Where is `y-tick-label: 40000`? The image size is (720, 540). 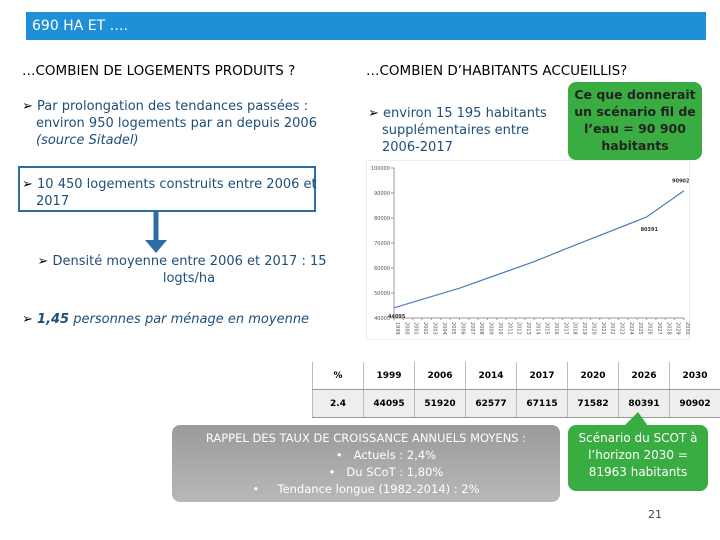 y-tick-label: 40000 is located at coordinates (382, 319).